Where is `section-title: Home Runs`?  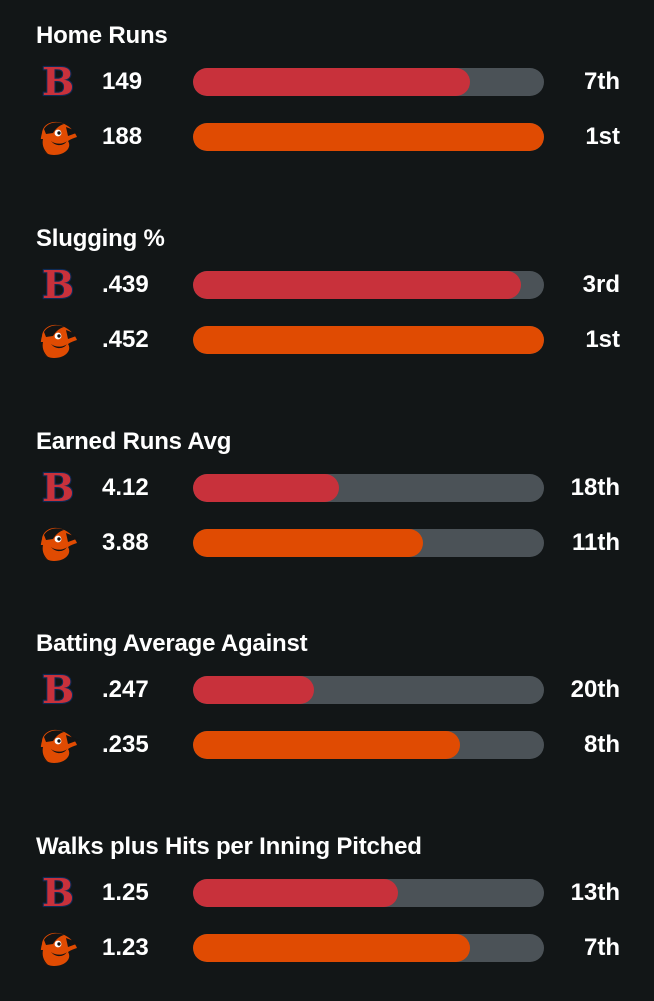
section-title: Home Runs is located at coordinates (102, 35).